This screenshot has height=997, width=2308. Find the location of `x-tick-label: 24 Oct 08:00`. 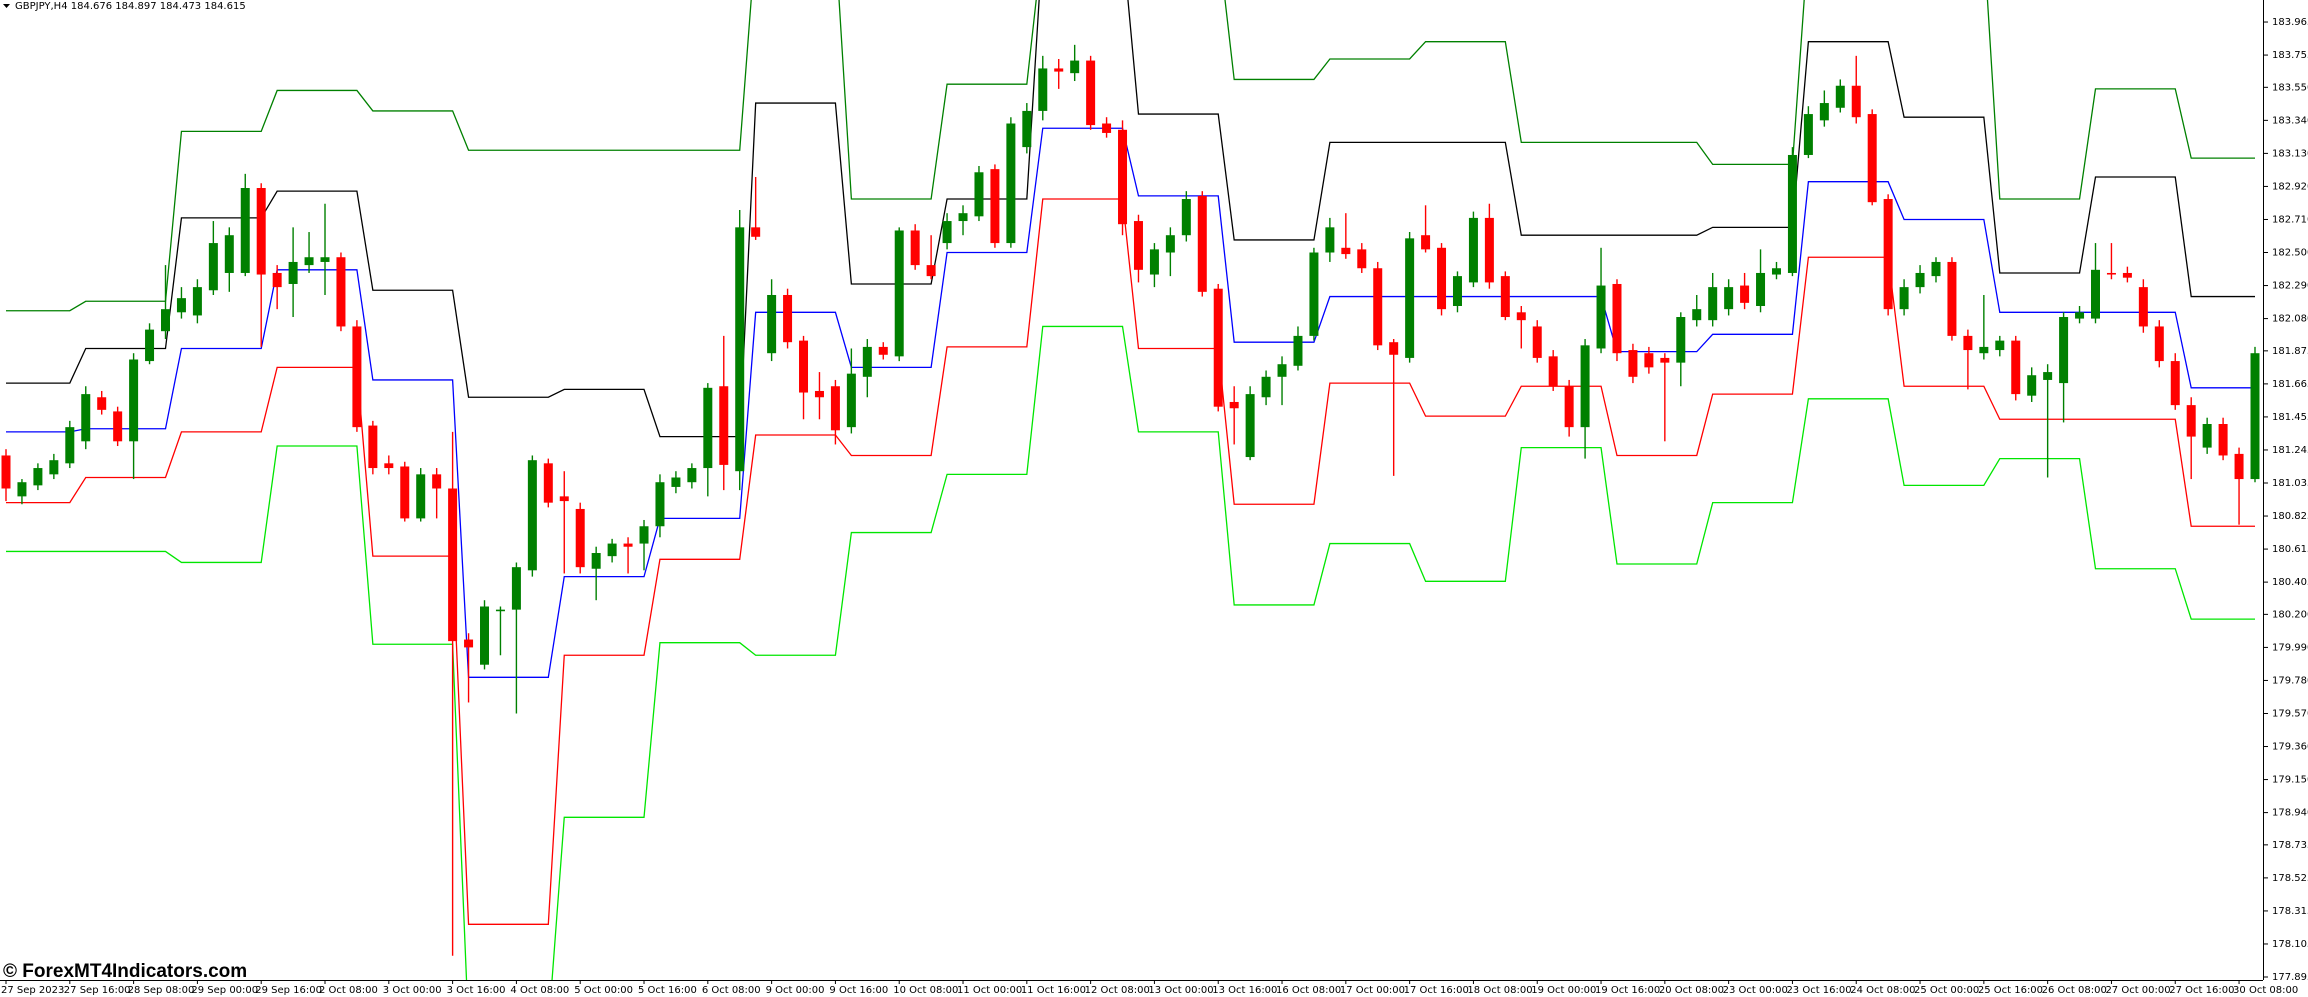

x-tick-label: 24 Oct 08:00 is located at coordinates (1882, 990).